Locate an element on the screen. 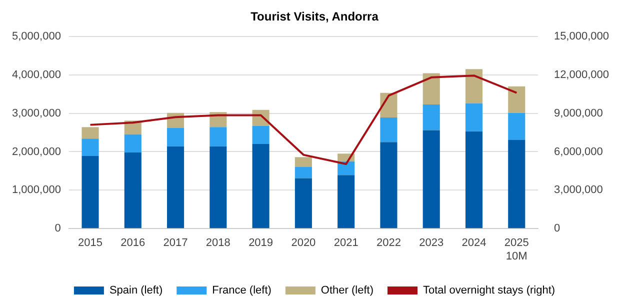 The width and height of the screenshot is (633, 306). x-tick-label: 2020 is located at coordinates (303, 243).